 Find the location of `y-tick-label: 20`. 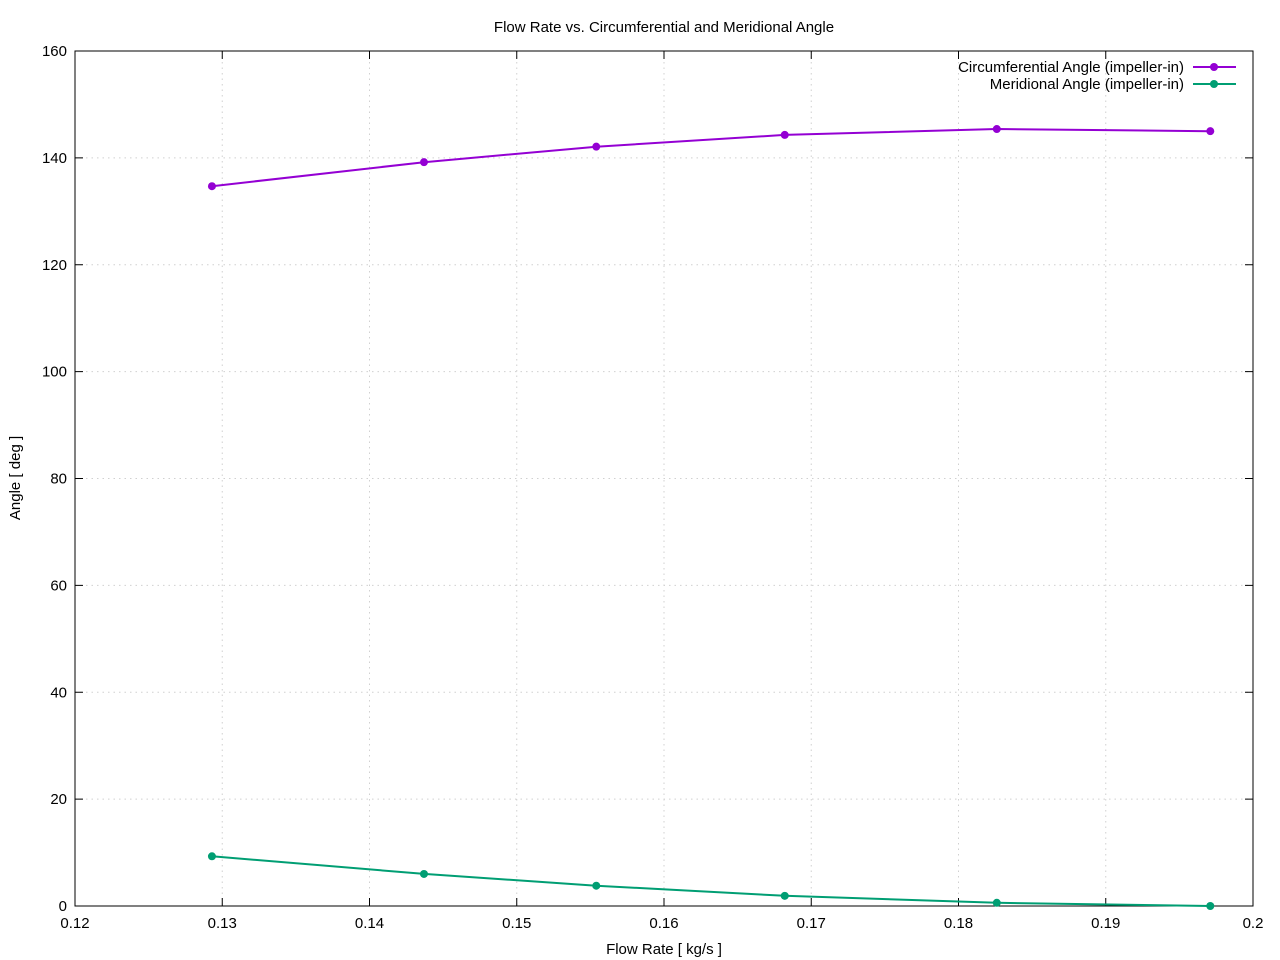

y-tick-label: 20 is located at coordinates (58, 799).